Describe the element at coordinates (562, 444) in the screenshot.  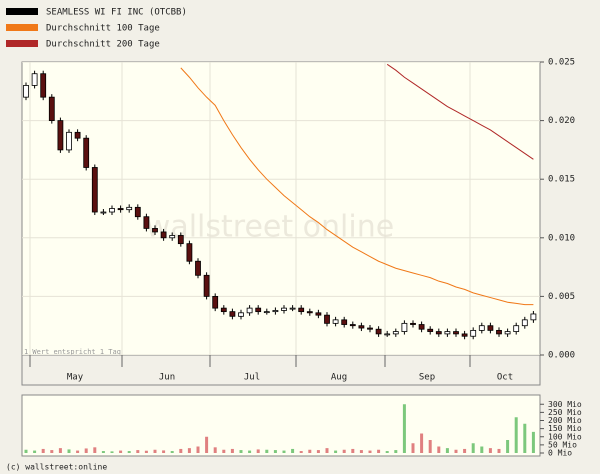
I see `volume-tick-label: 50 Mio` at that location.